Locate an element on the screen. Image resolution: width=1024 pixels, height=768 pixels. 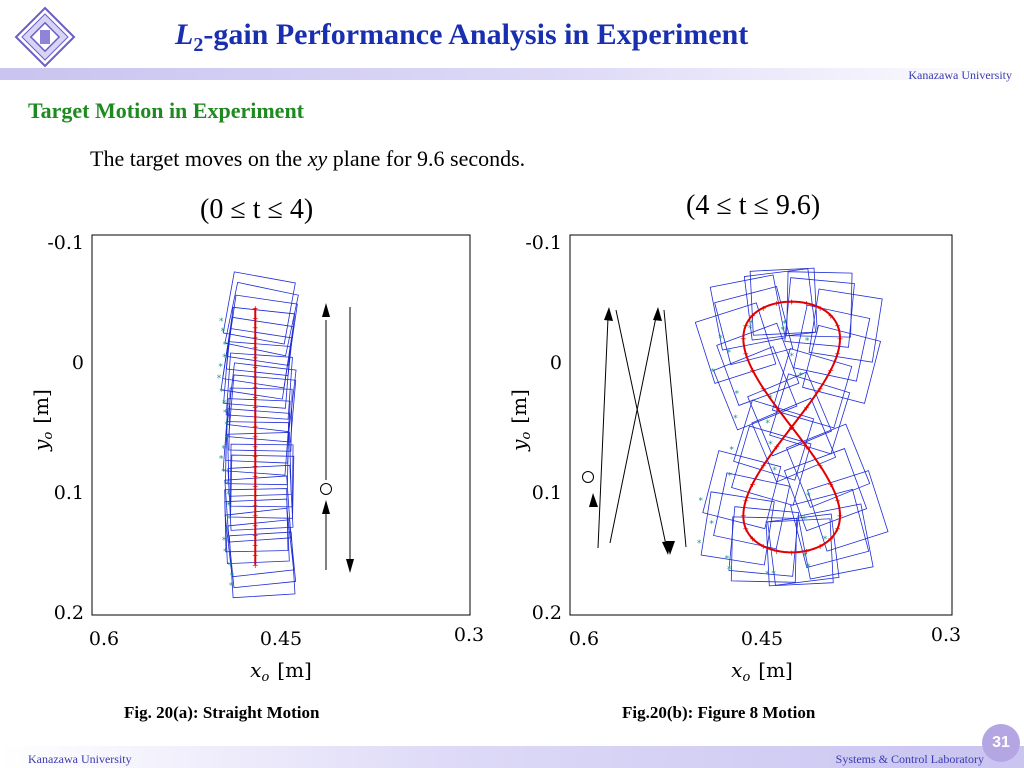
x-axis-label: xo [m] is located at coordinates (762, 671).